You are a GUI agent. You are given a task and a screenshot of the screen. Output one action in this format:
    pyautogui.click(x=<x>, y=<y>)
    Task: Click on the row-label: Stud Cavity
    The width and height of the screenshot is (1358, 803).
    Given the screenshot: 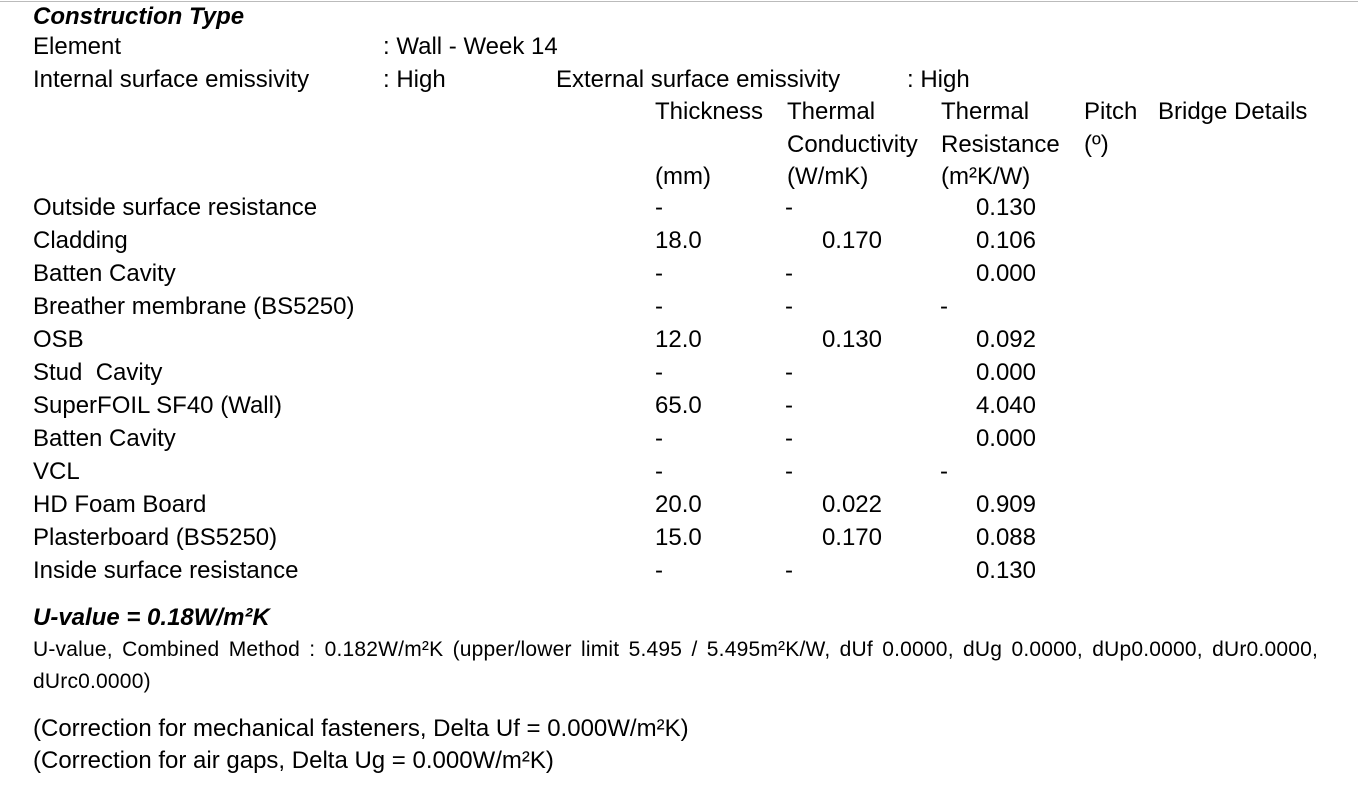 What is the action you would take?
    pyautogui.click(x=98, y=372)
    